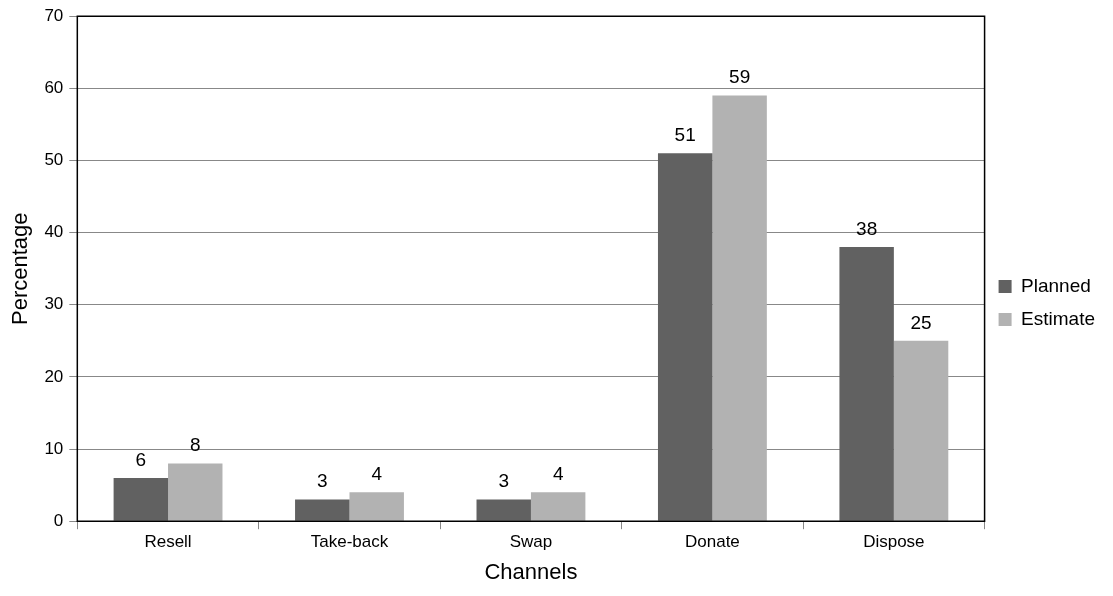 The height and width of the screenshot is (596, 1113). What do you see at coordinates (921, 322) in the screenshot?
I see `data-label: 25` at bounding box center [921, 322].